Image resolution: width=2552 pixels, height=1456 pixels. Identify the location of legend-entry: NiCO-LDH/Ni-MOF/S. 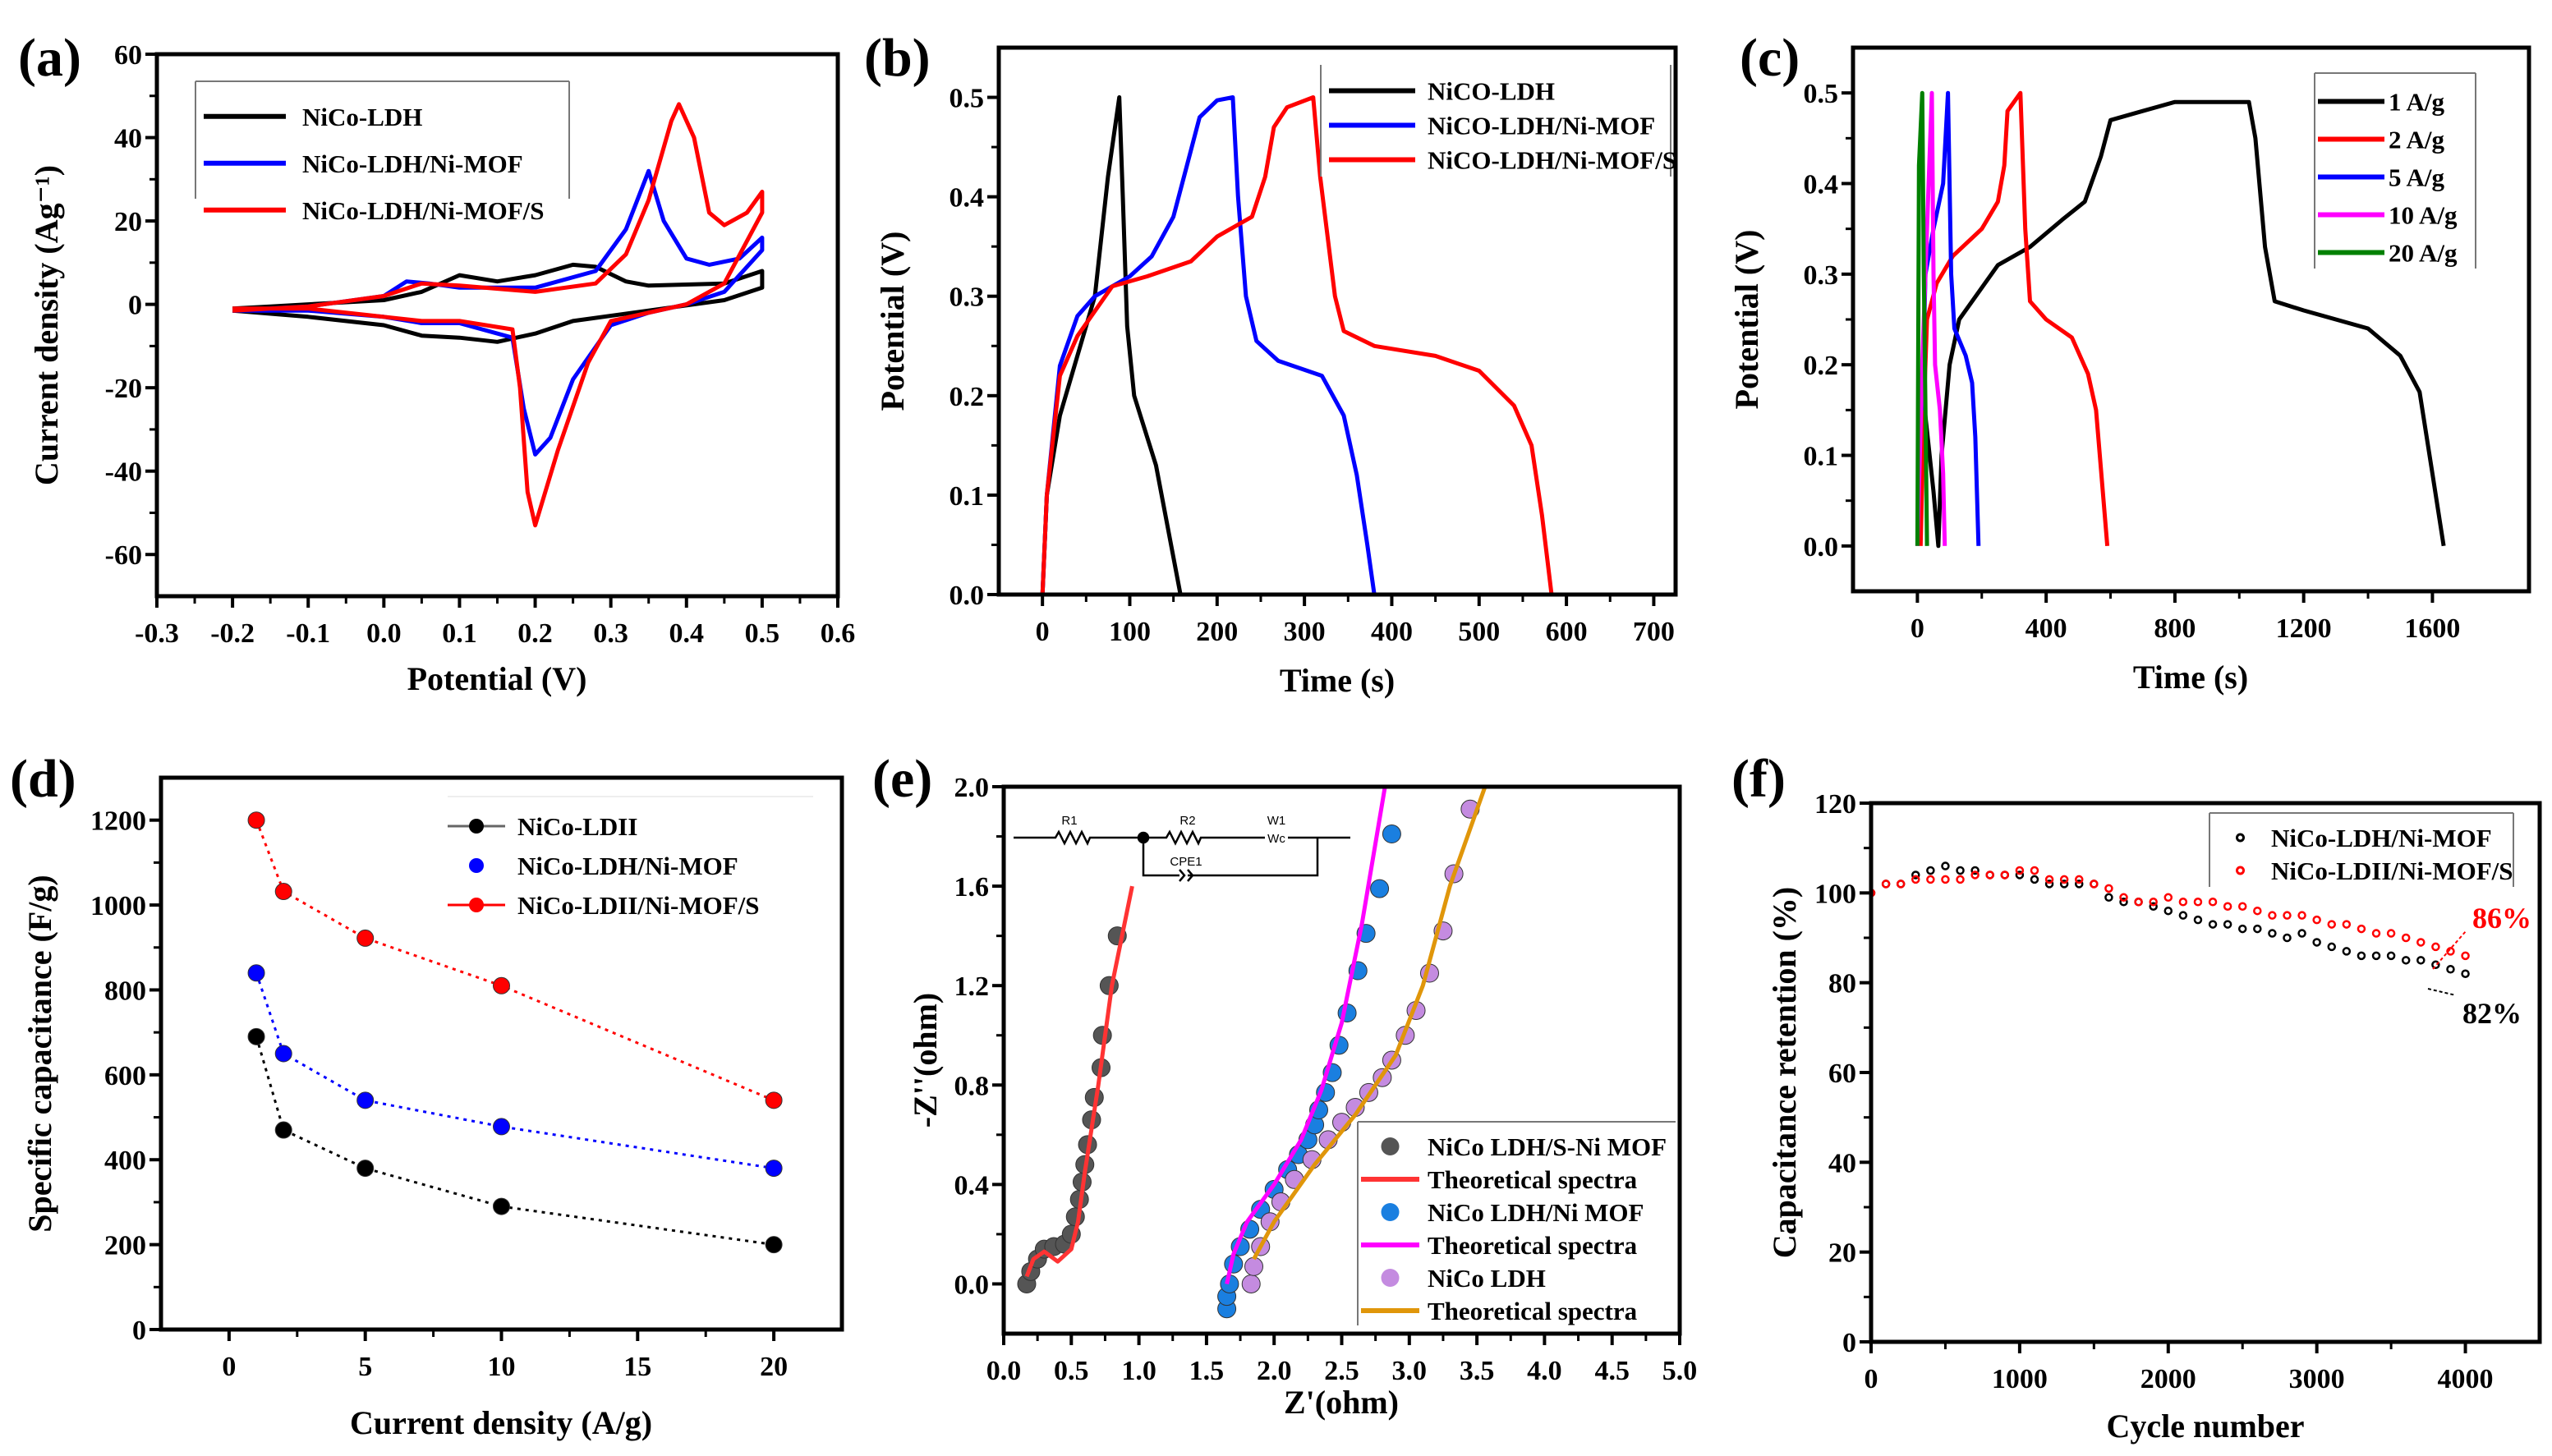
(1502, 160).